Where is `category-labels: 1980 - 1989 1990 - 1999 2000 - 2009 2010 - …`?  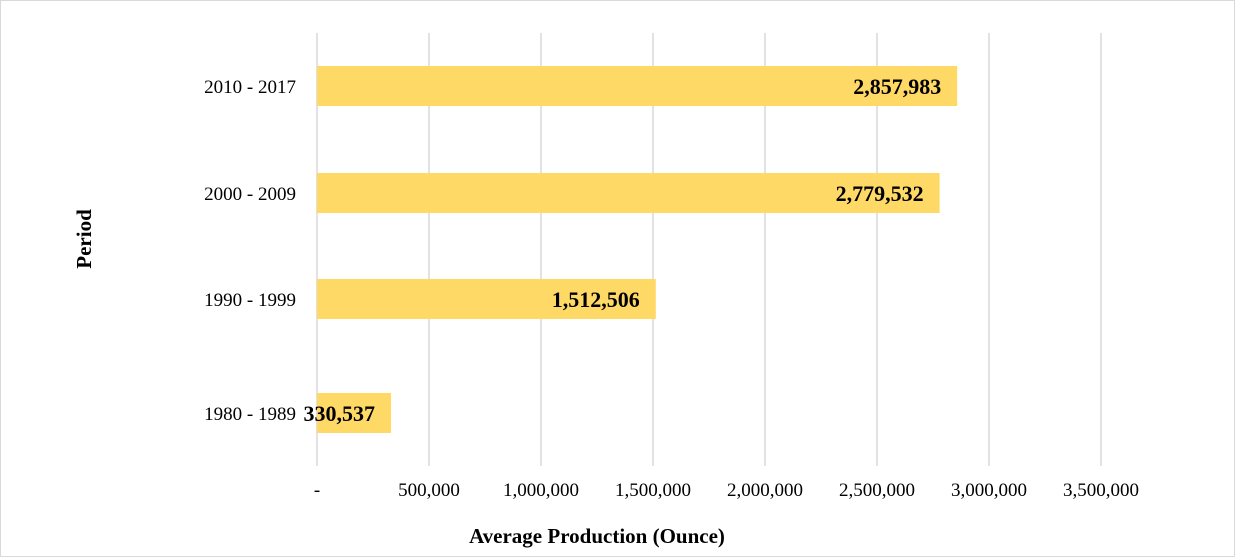
category-labels: 1980 - 1989 1990 - 1999 2000 - 2009 2010 - … is located at coordinates (250, 251).